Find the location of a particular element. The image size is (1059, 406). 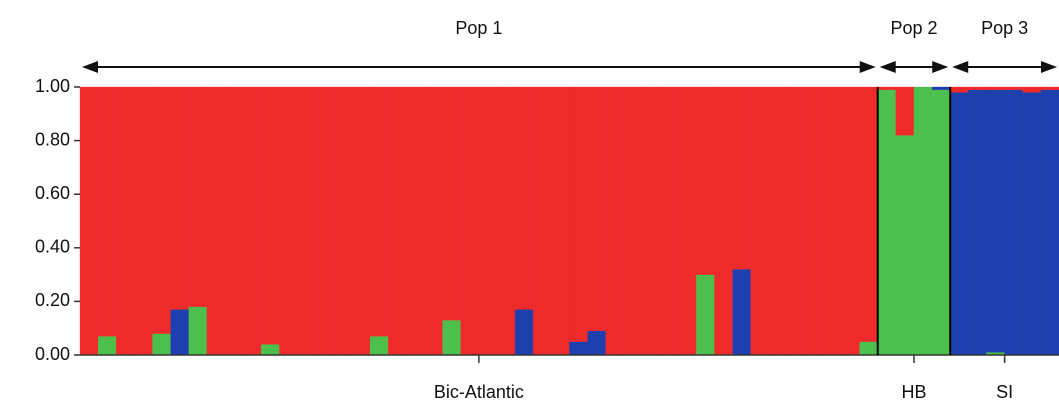

y-tick-label: 0.40 is located at coordinates (52, 247).